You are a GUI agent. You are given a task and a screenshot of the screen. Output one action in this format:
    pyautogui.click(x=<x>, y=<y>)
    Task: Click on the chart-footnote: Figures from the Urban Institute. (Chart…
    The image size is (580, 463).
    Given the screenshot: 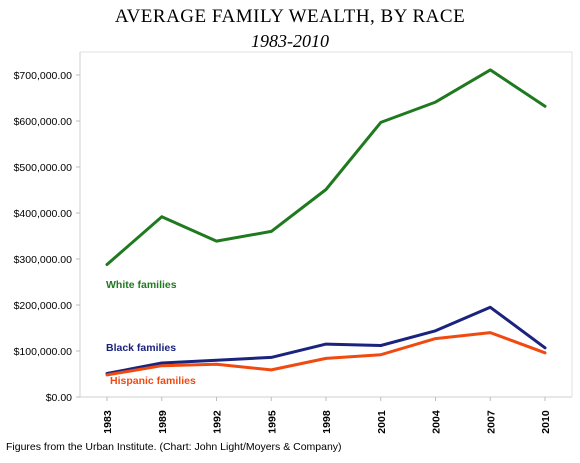 What is the action you would take?
    pyautogui.click(x=174, y=447)
    